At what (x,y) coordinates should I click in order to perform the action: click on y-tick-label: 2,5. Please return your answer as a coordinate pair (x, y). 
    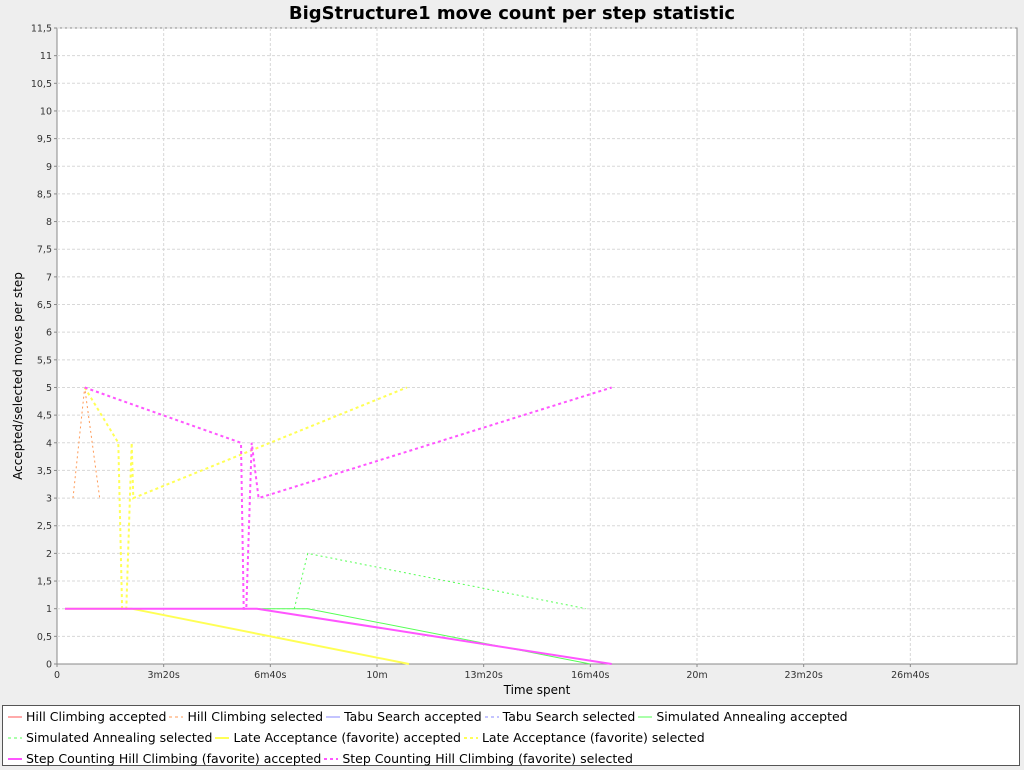
    Looking at the image, I should click on (44, 526).